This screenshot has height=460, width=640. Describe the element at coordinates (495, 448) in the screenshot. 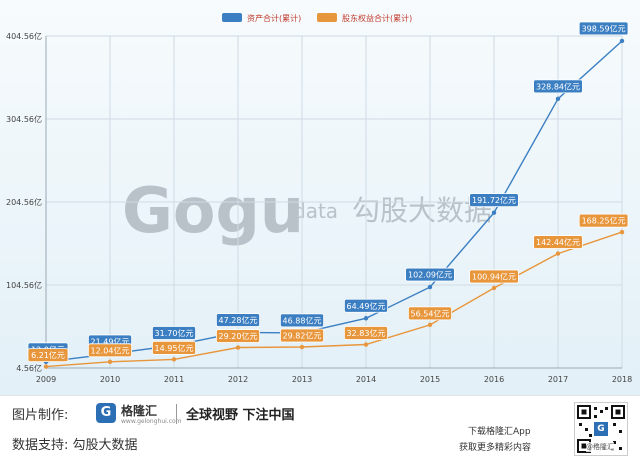

I see `more-content-text: 获取更多精彩内容` at that location.